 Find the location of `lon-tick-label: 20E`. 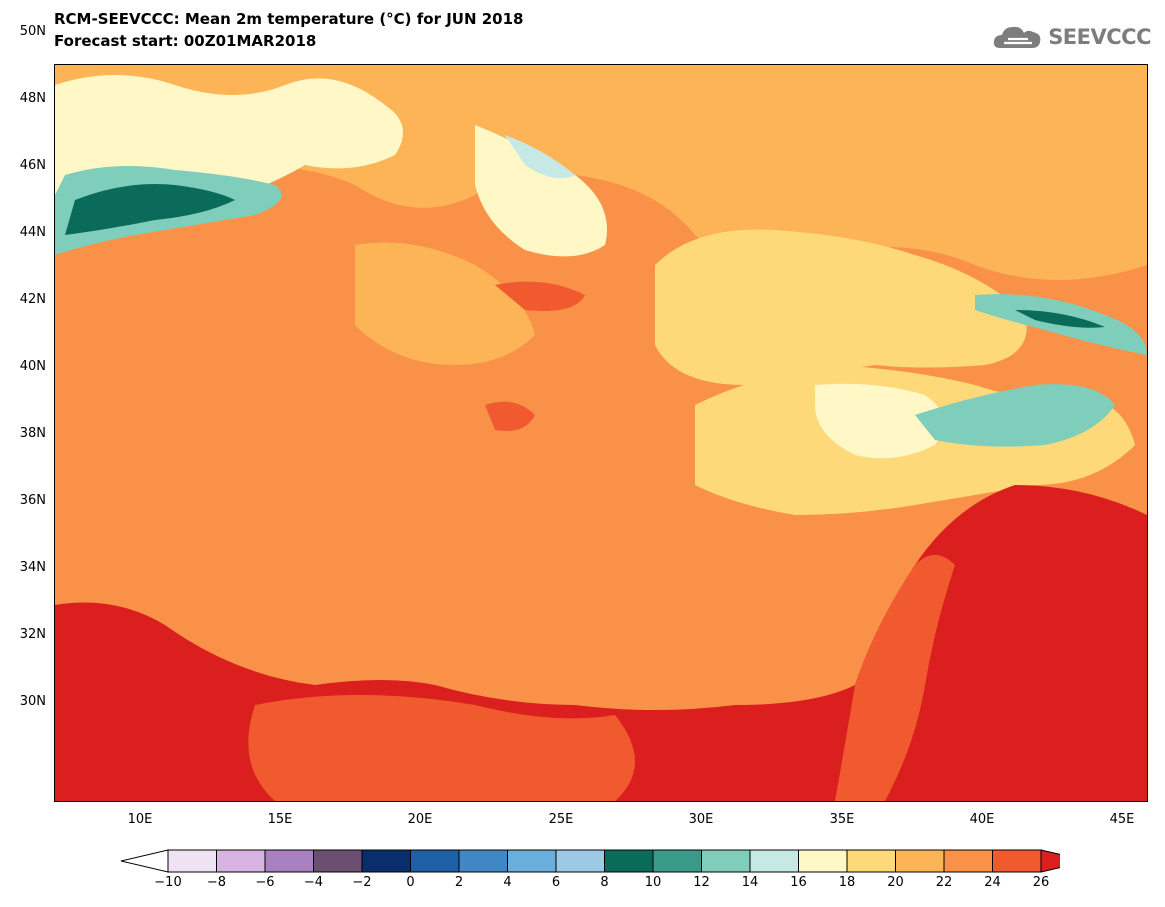

lon-tick-label: 20E is located at coordinates (420, 819).